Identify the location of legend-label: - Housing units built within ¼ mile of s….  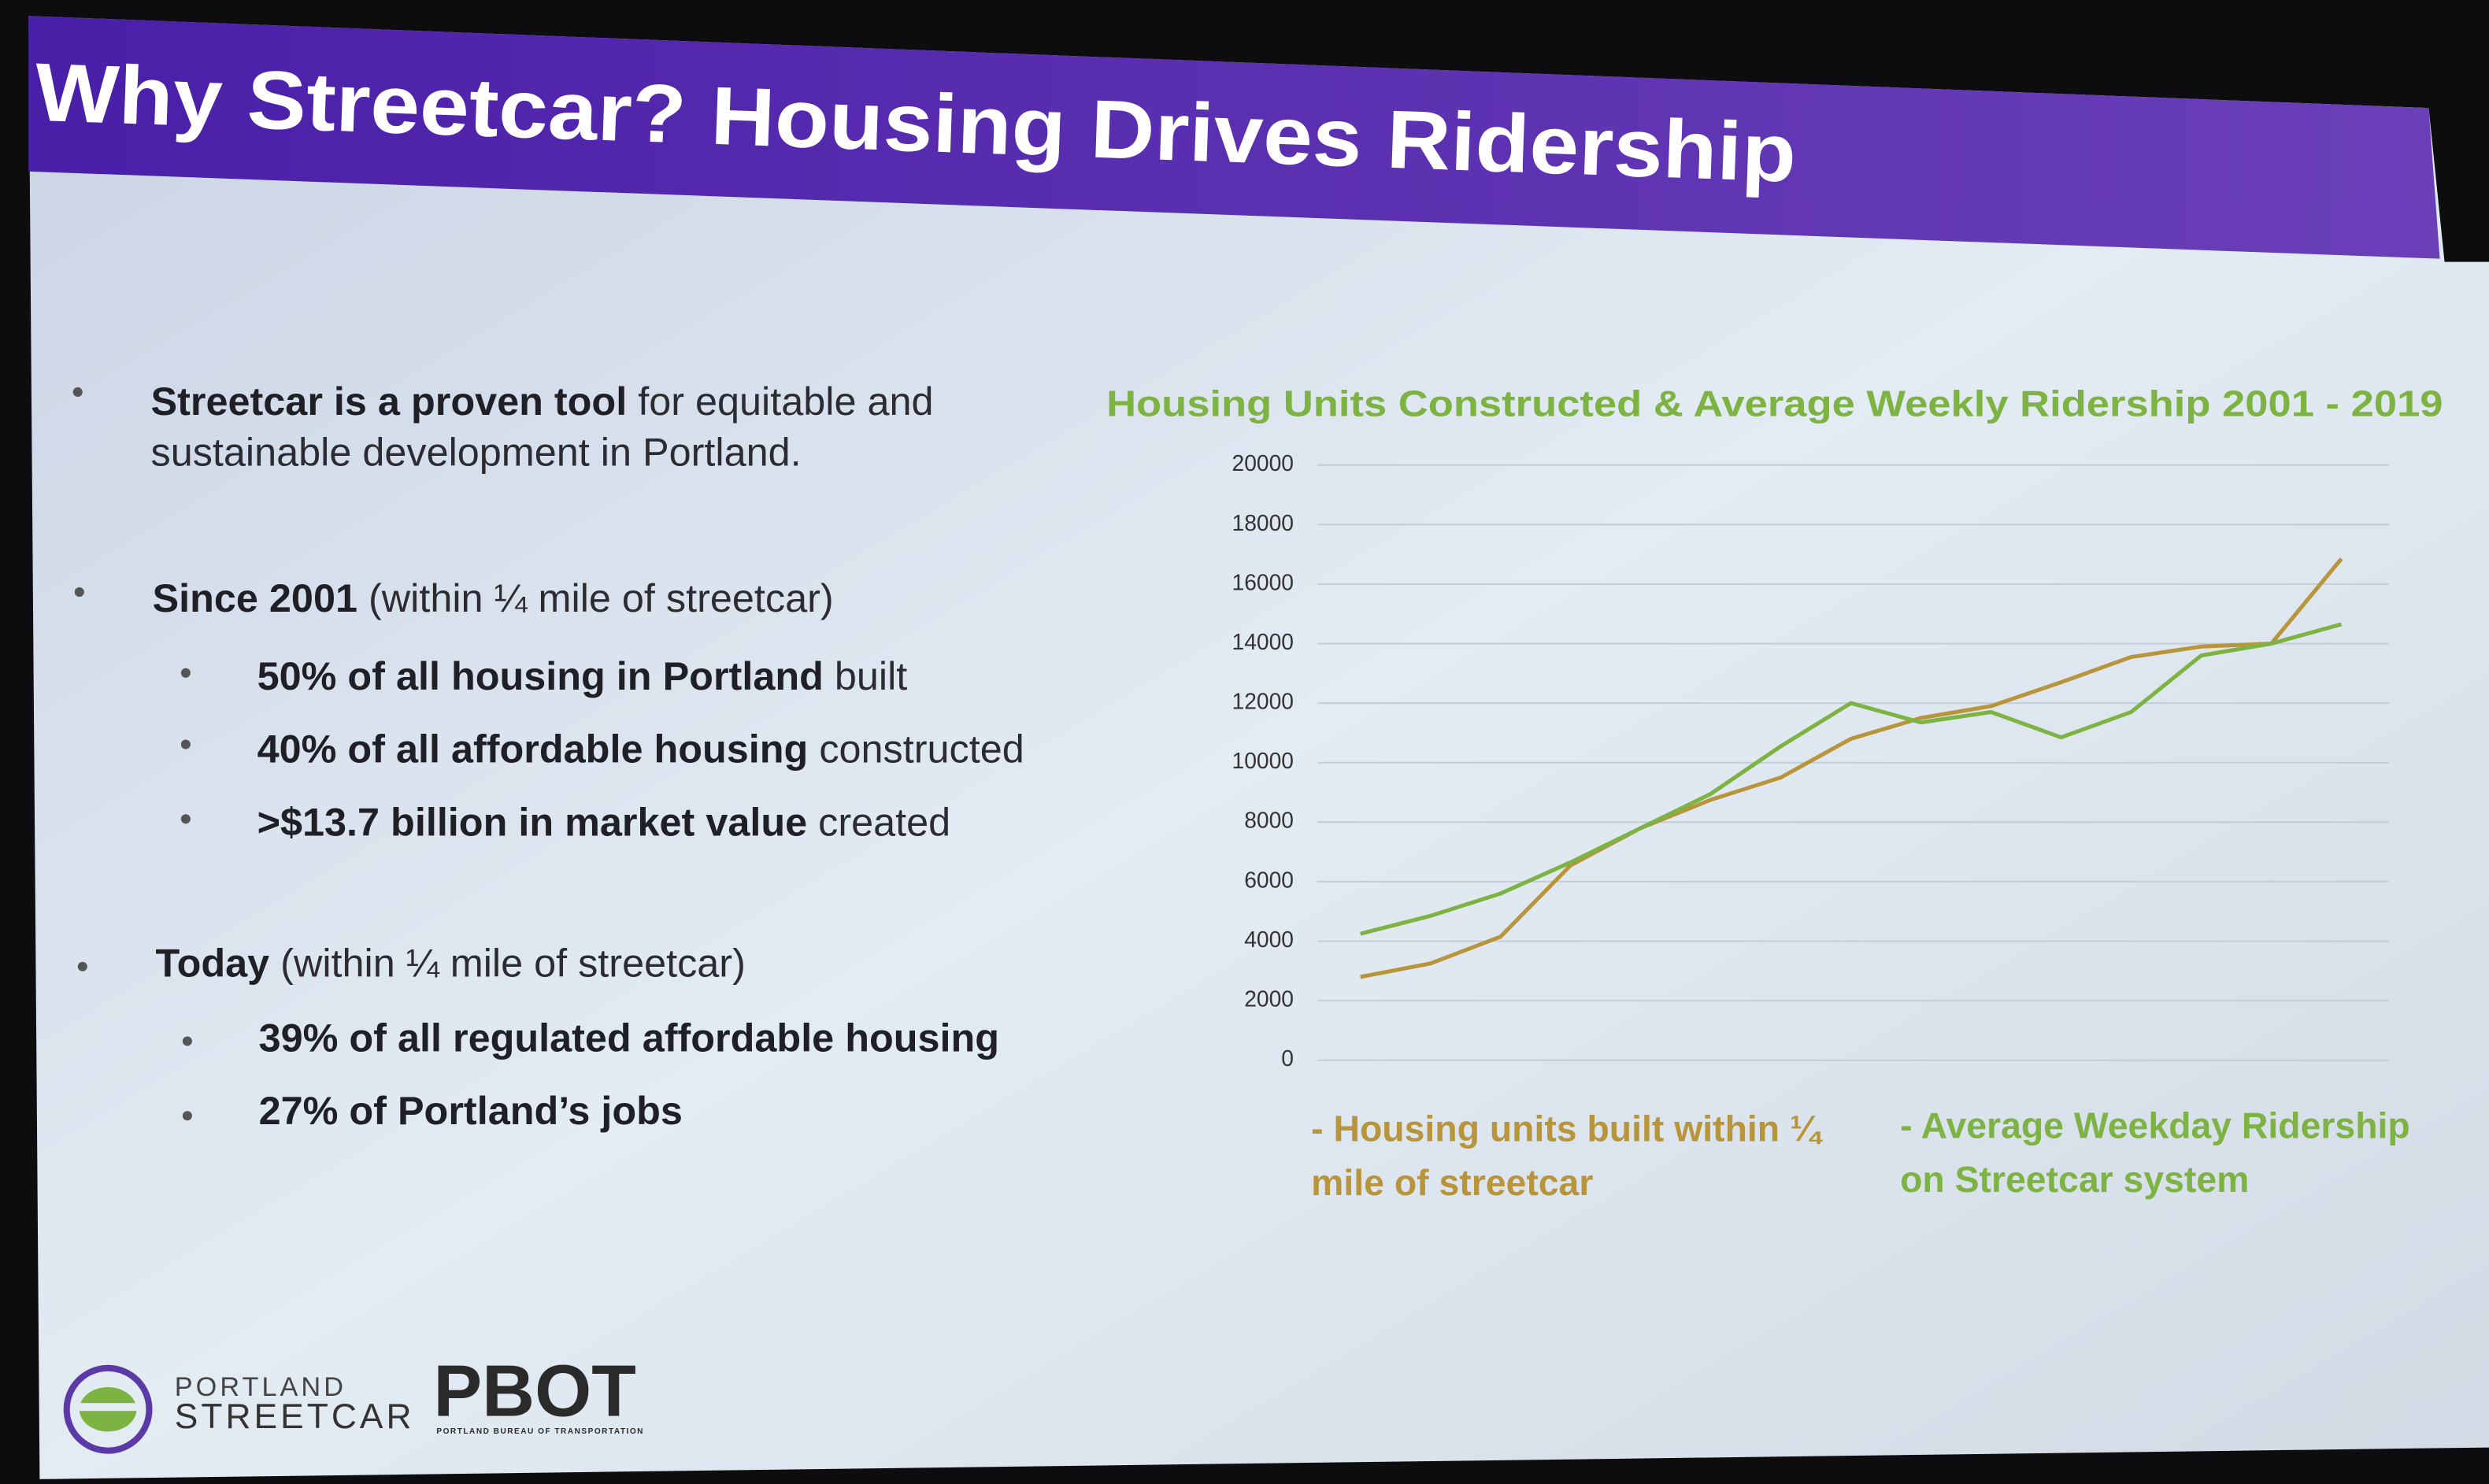
(1565, 1156).